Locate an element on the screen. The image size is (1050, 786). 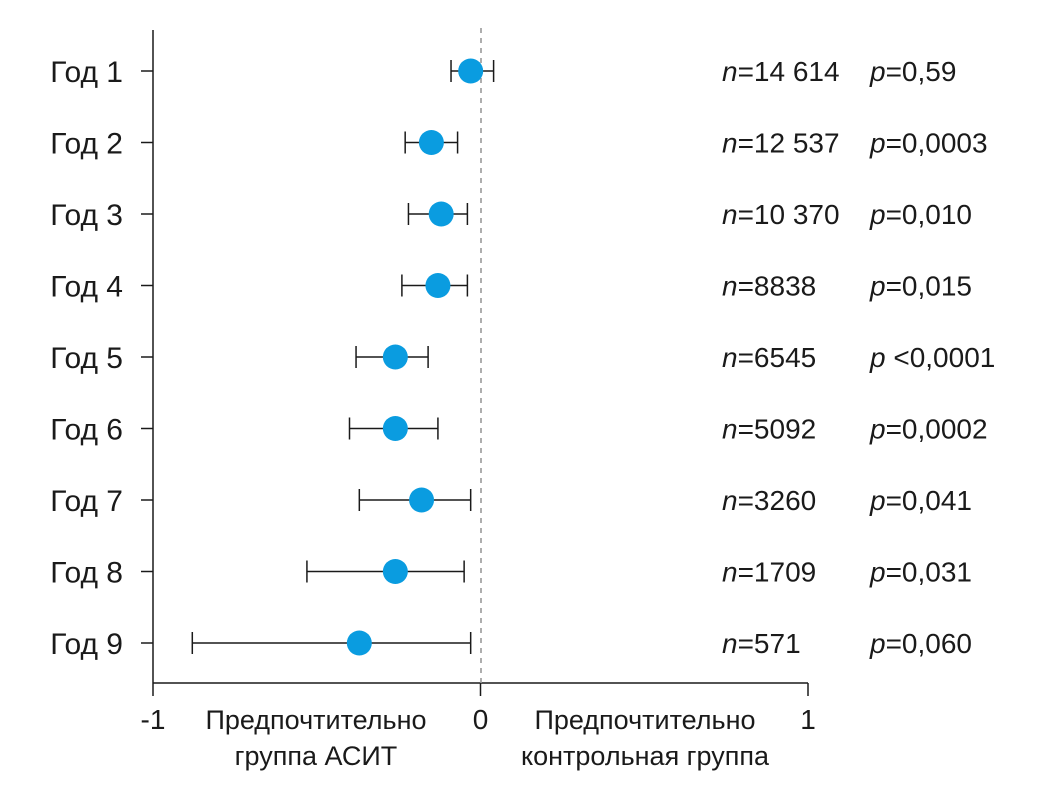
p-annotation: p=0,59 is located at coordinates (912, 71).